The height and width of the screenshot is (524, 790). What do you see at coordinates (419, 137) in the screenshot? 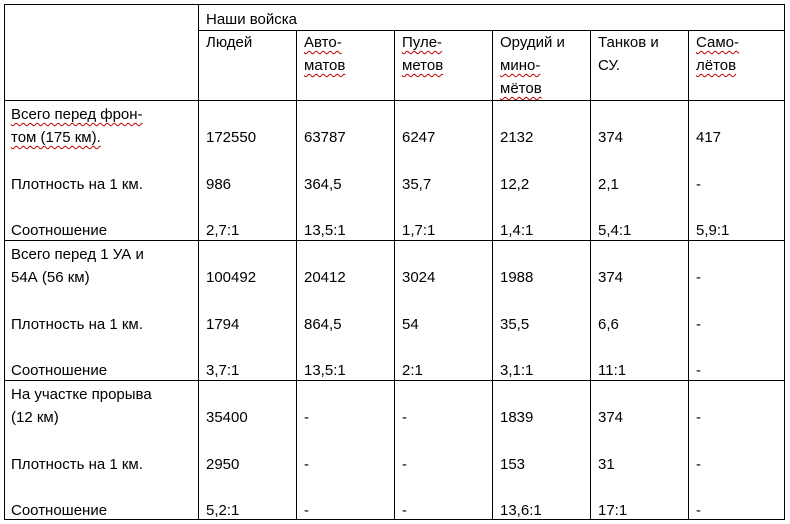
I see `total-value: 6247` at bounding box center [419, 137].